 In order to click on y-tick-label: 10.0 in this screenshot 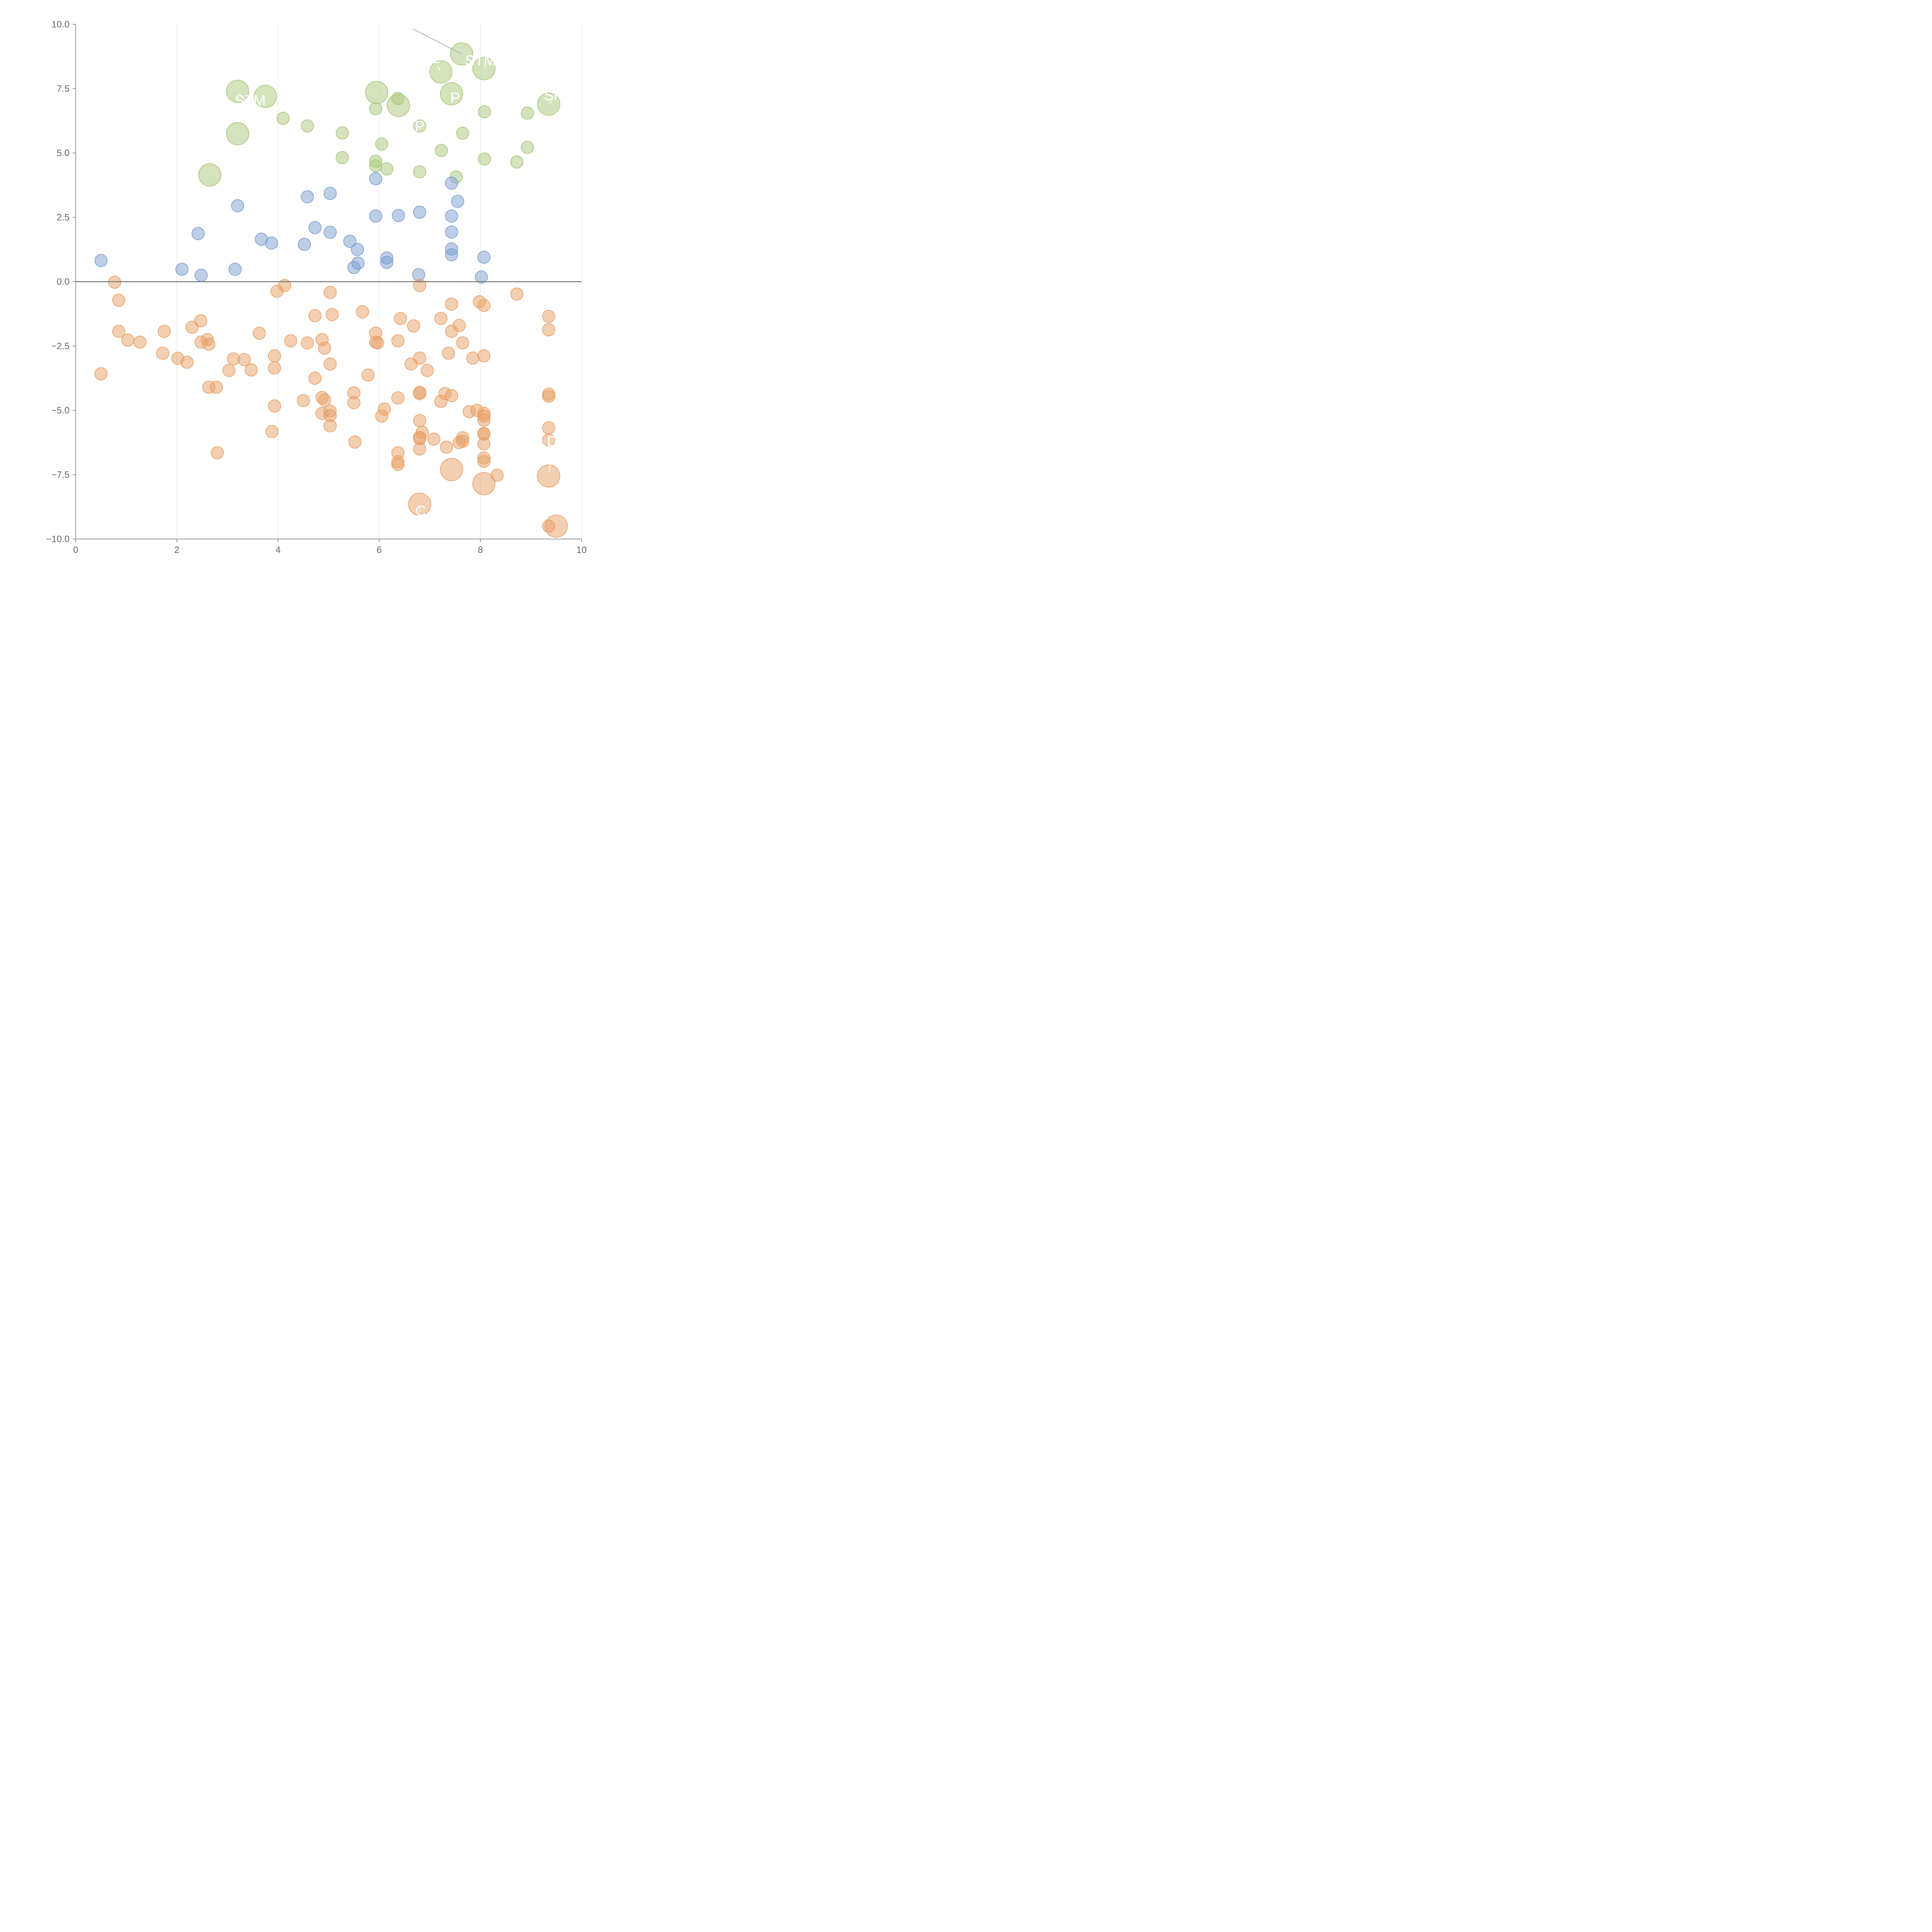, I will do `click(61, 25)`.